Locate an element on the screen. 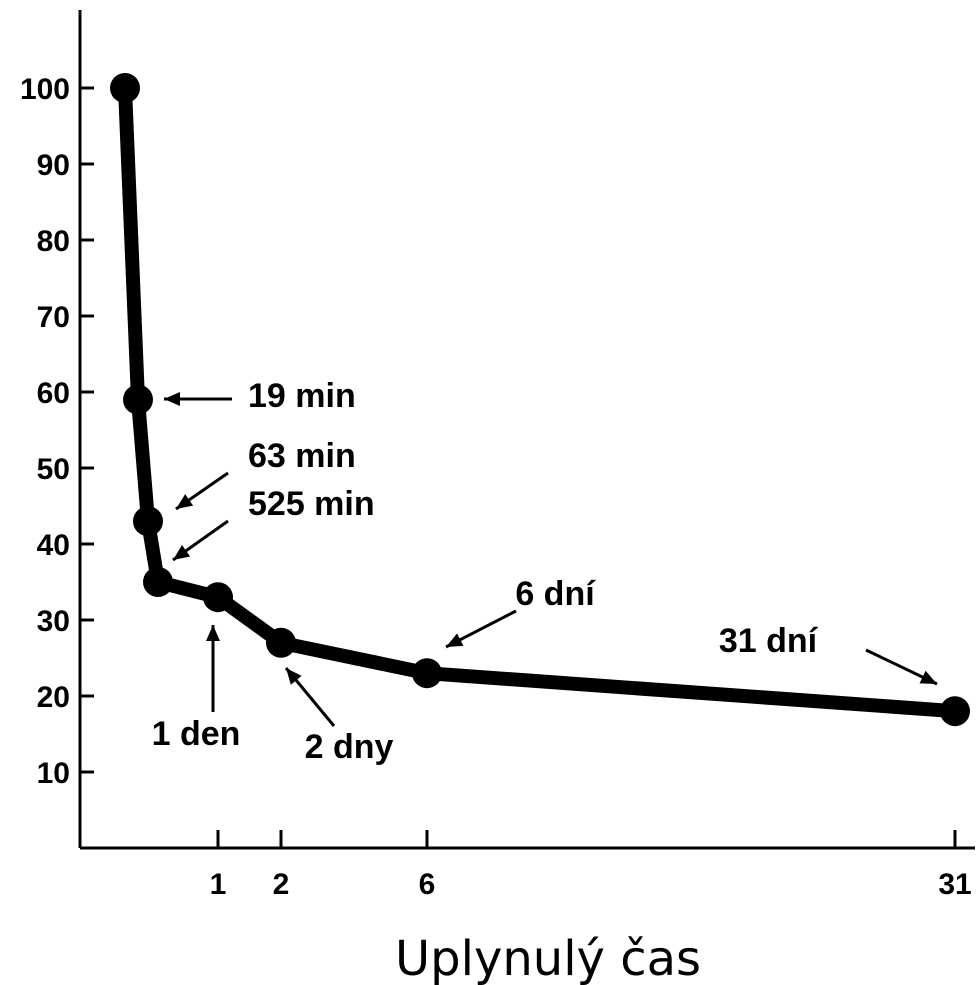 The width and height of the screenshot is (979, 985). x-axis-label: Uplynulý čas is located at coordinates (548, 958).